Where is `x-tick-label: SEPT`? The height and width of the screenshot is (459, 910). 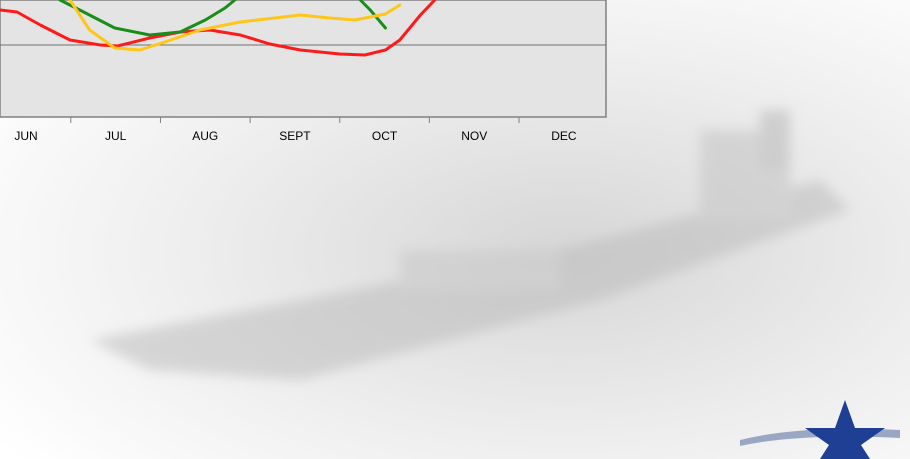 x-tick-label: SEPT is located at coordinates (295, 136).